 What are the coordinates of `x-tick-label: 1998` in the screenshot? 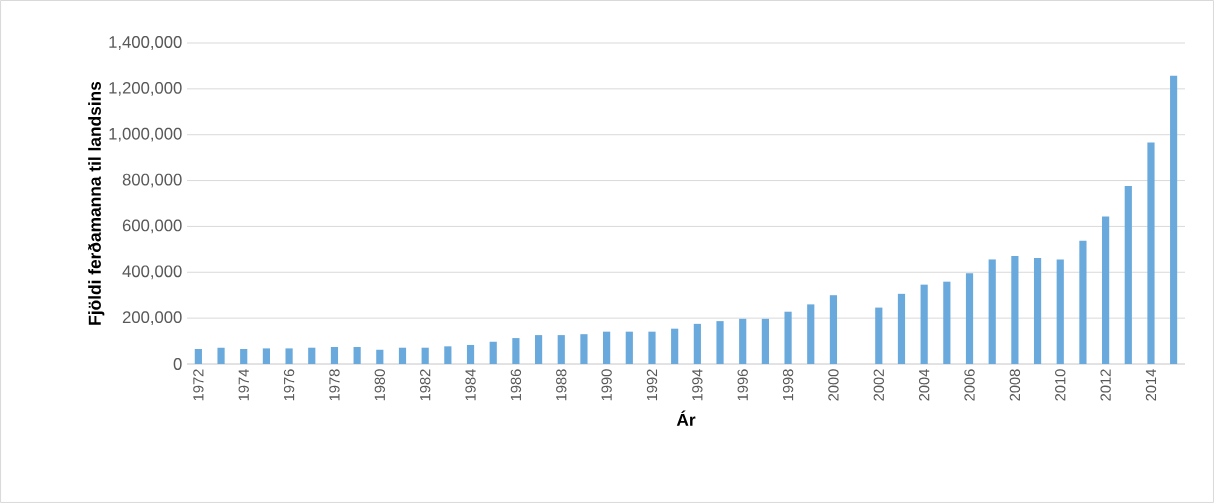 It's located at (788, 385).